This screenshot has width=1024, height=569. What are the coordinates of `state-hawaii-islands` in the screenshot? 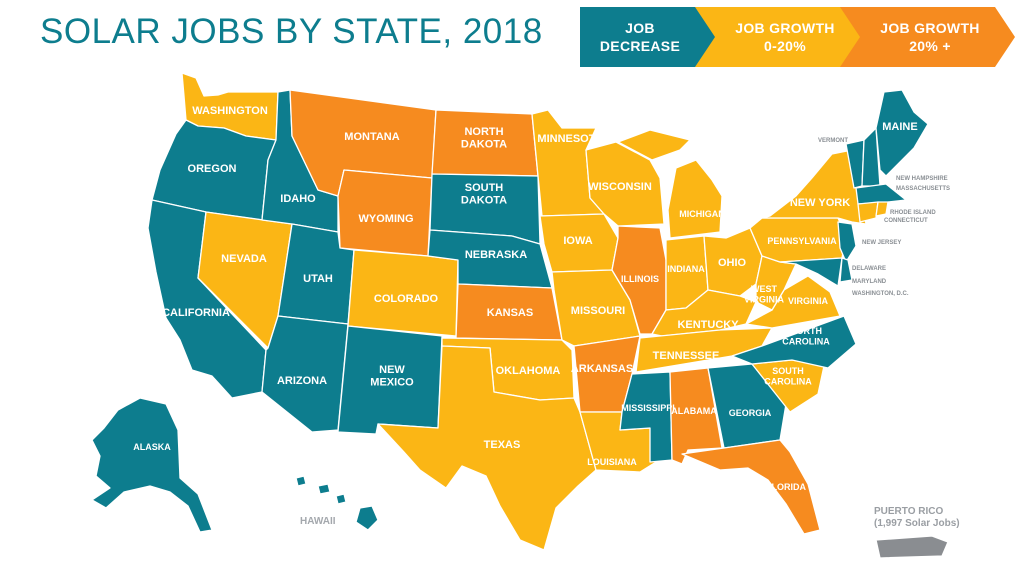 It's located at (321, 490).